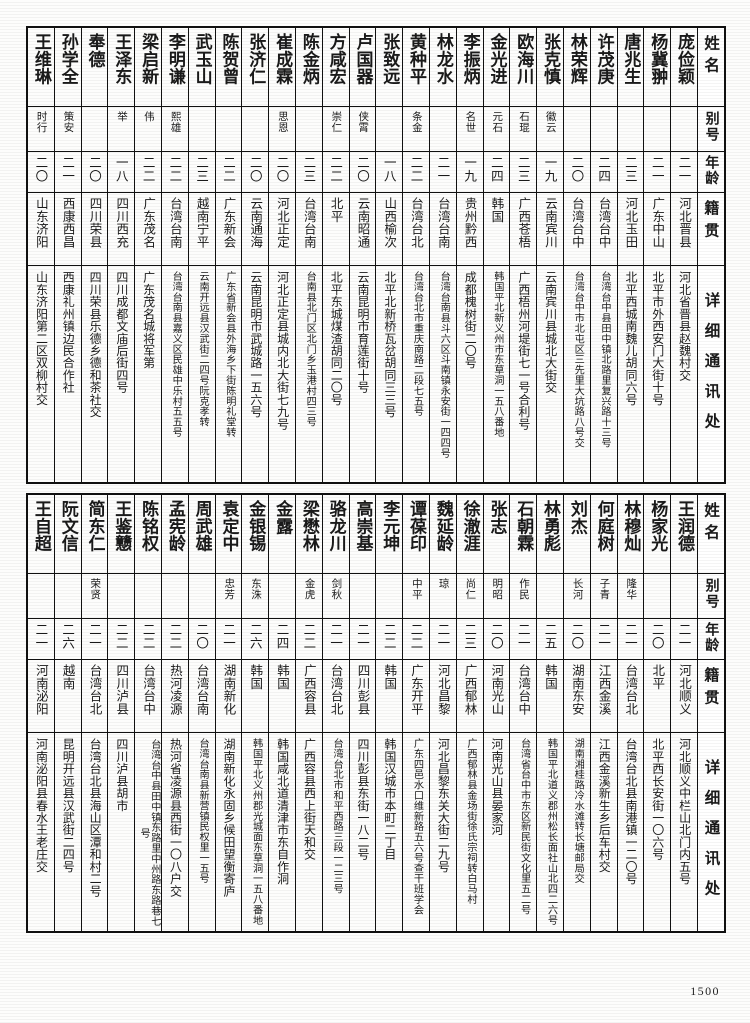  I want to click on alias-text: 明昭, so click(497, 589).